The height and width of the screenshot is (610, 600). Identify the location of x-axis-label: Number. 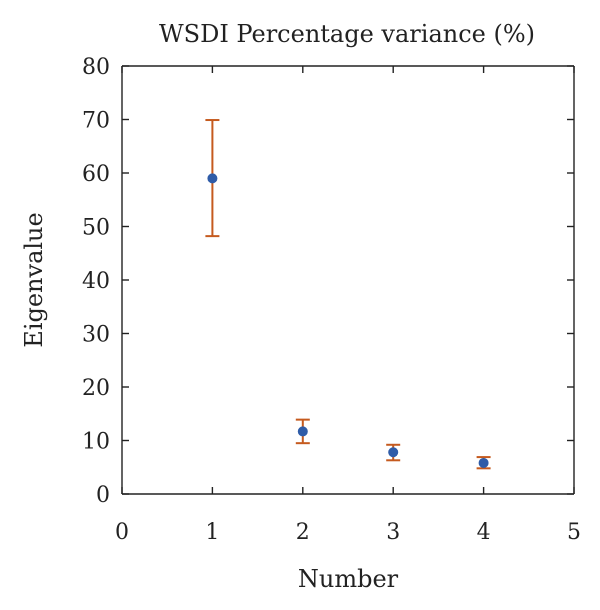
(348, 579).